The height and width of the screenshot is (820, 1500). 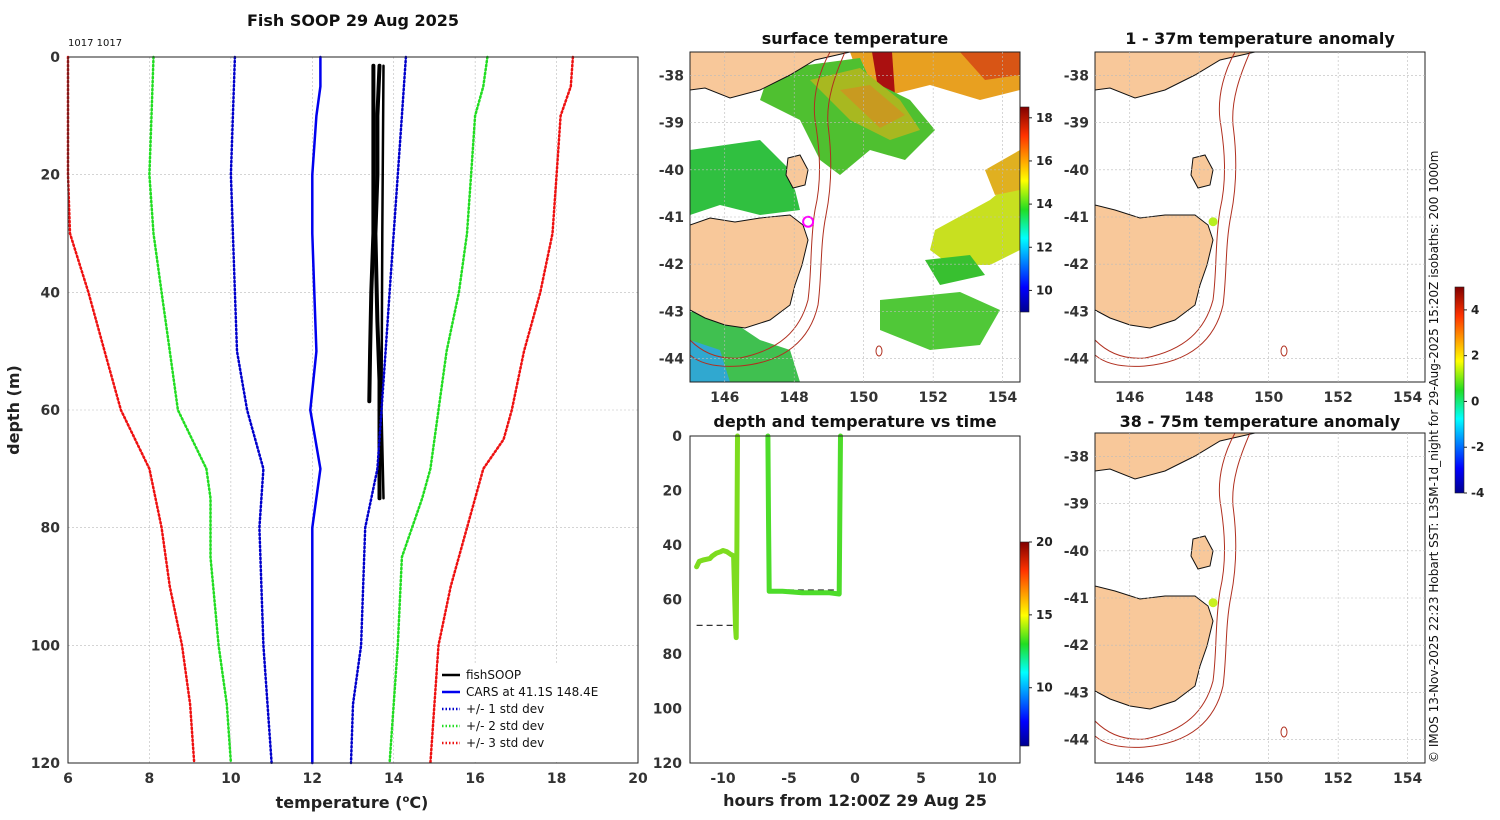 What do you see at coordinates (673, 601) in the screenshot?
I see `timeseries-ytick-label: 60` at bounding box center [673, 601].